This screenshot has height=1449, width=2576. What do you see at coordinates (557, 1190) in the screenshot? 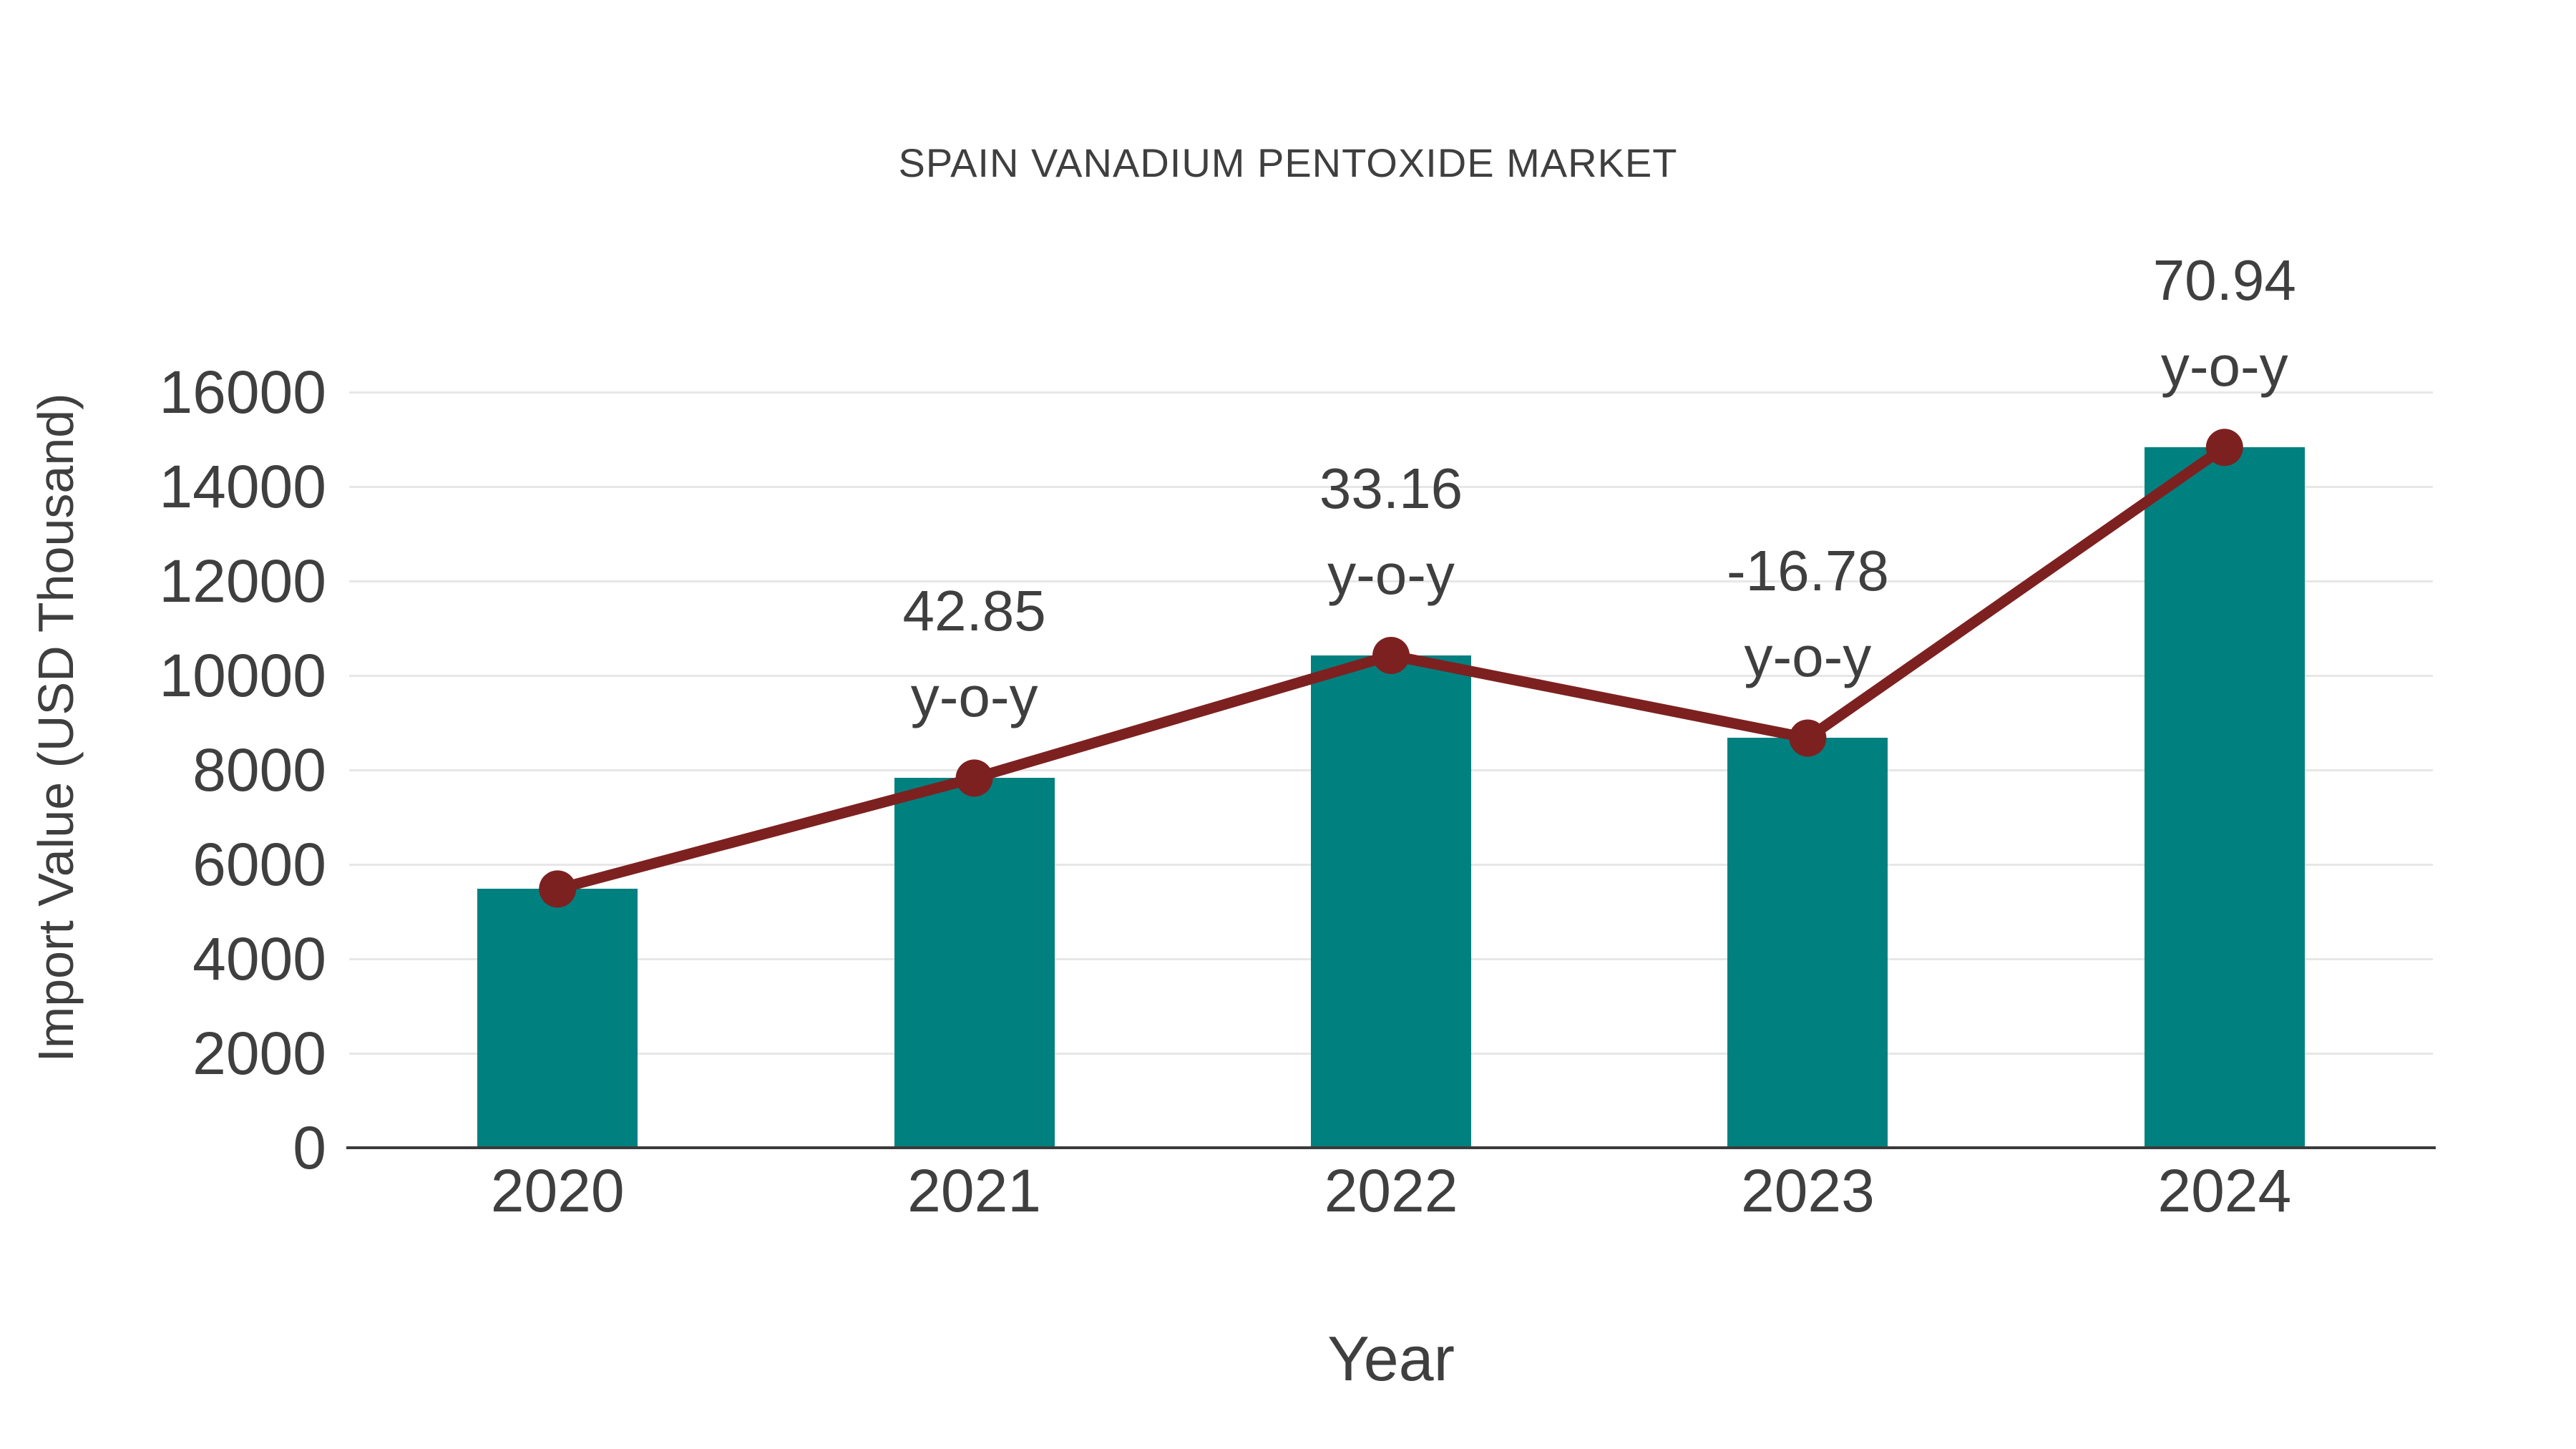
I see `x-tick-label-2020: 2020` at bounding box center [557, 1190].